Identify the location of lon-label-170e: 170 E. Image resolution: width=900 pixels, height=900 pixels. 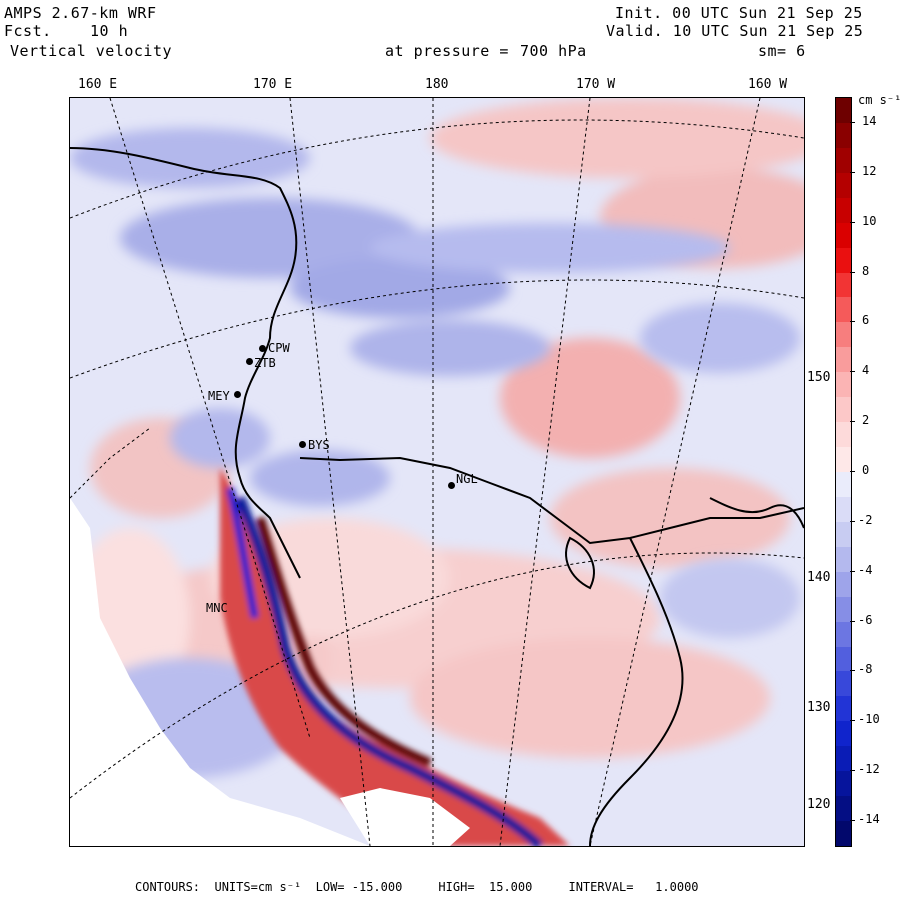
(273, 84).